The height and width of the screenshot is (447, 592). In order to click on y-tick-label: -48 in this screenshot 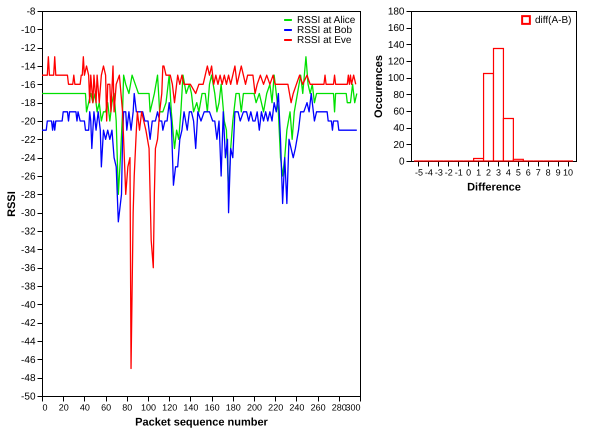, I will do `click(28, 378)`.